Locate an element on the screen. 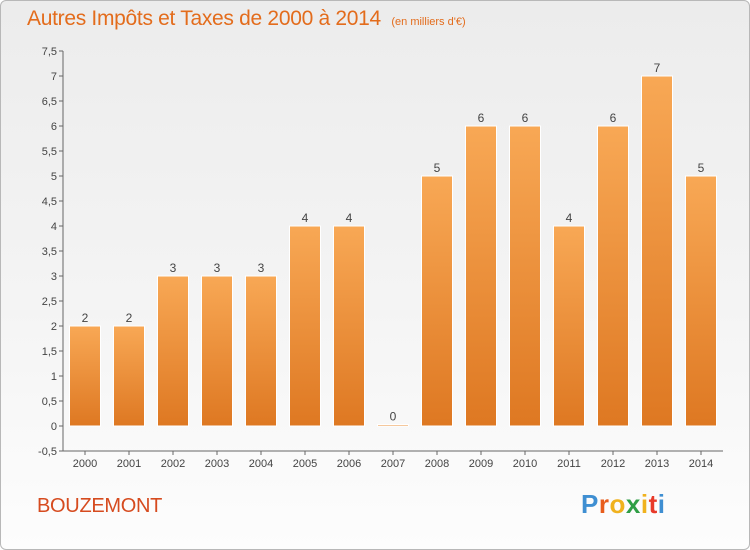 This screenshot has height=550, width=750. y-tick-label: 4,5 is located at coordinates (49, 202).